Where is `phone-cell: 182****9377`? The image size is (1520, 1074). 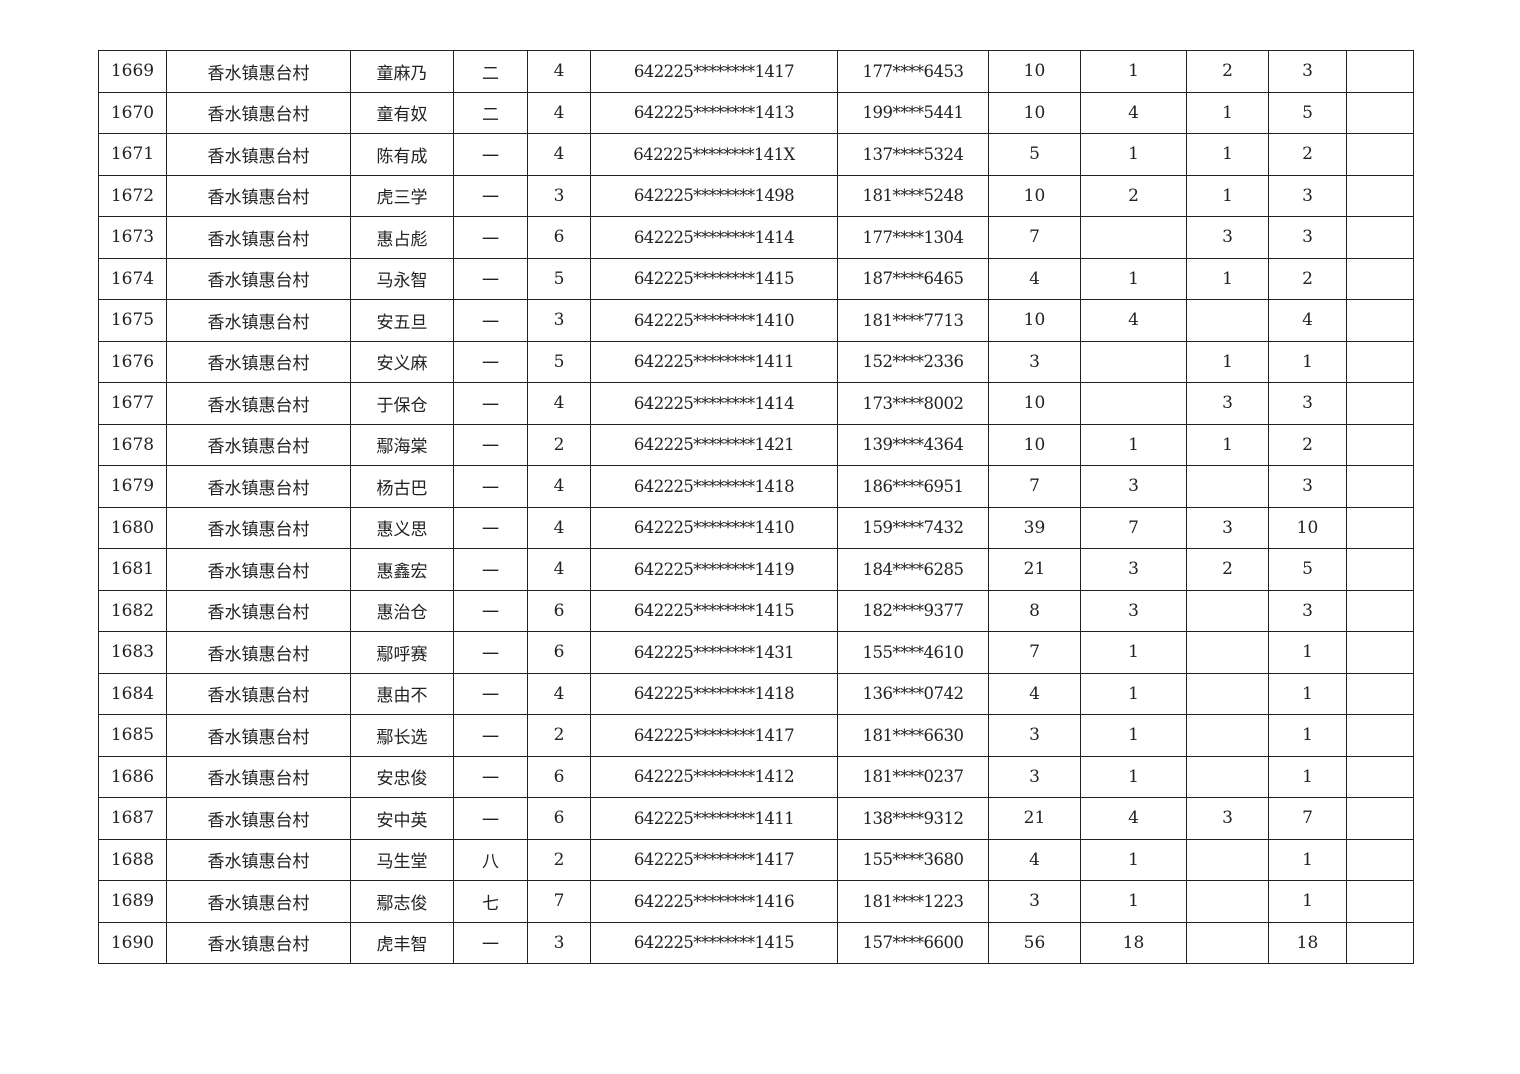 phone-cell: 182****9377 is located at coordinates (913, 610).